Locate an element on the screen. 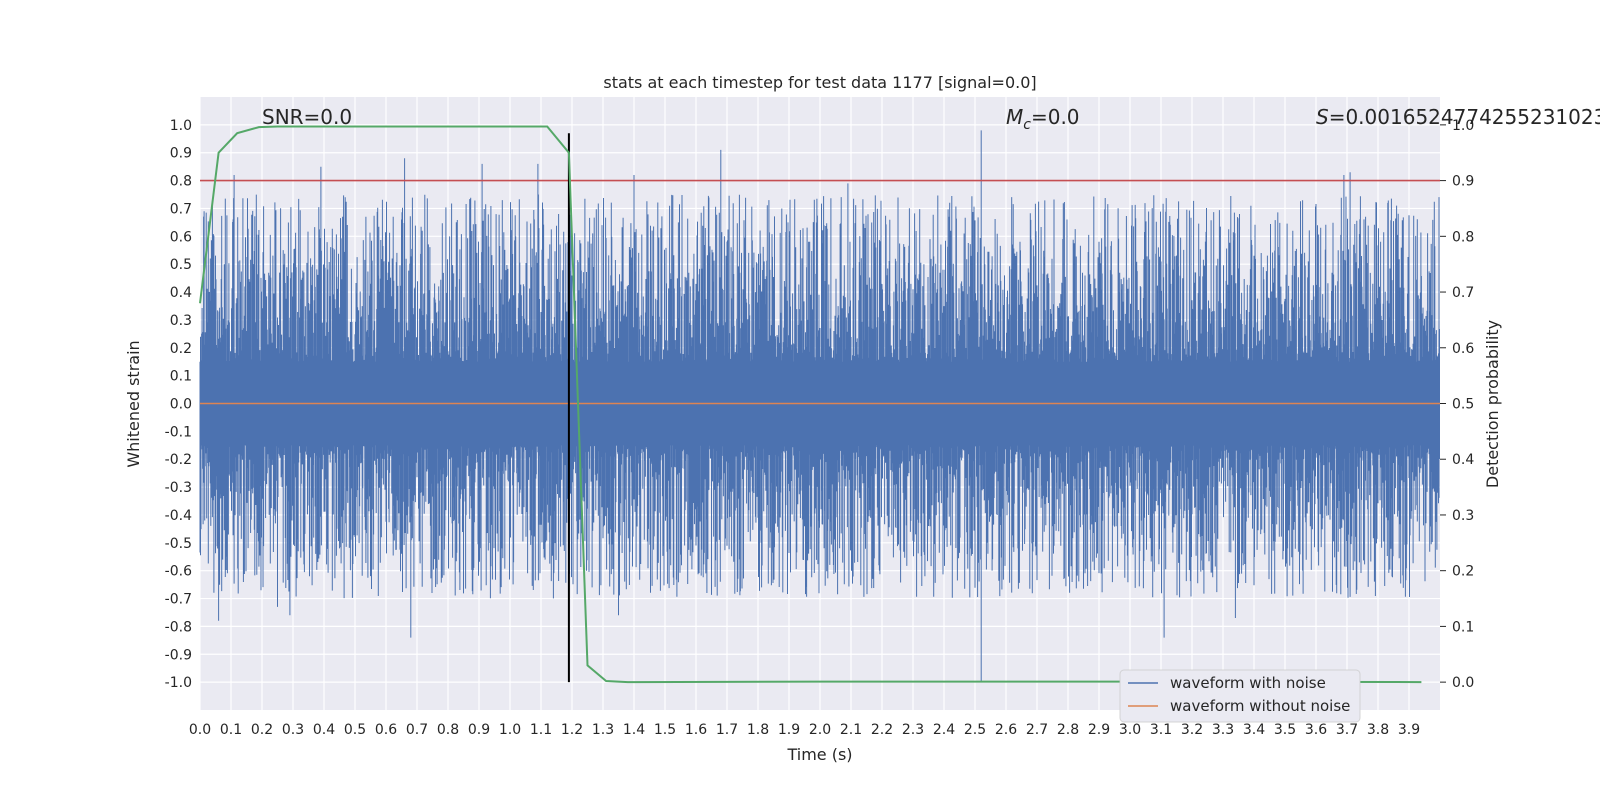 The width and height of the screenshot is (1600, 800). legend-box is located at coordinates (1240, 696).